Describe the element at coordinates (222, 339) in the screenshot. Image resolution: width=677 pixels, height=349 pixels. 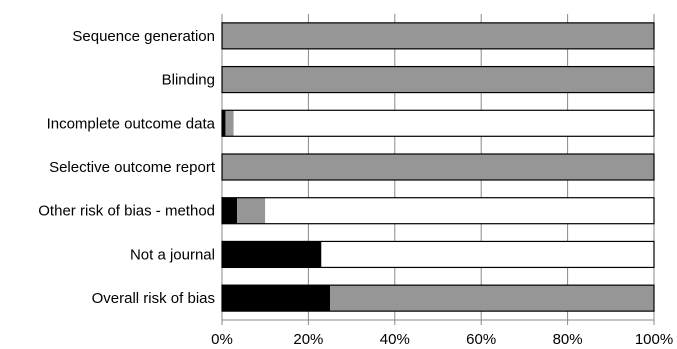
I see `x-tick-label: 0%` at that location.